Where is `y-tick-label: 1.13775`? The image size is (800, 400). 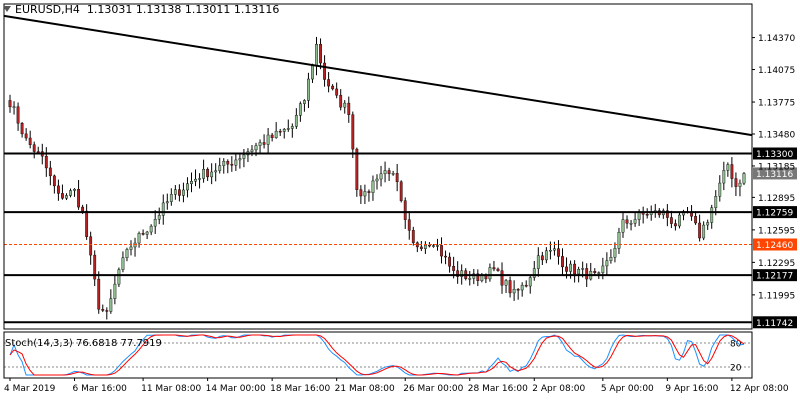
y-tick-label: 1.13775 is located at coordinates (776, 104).